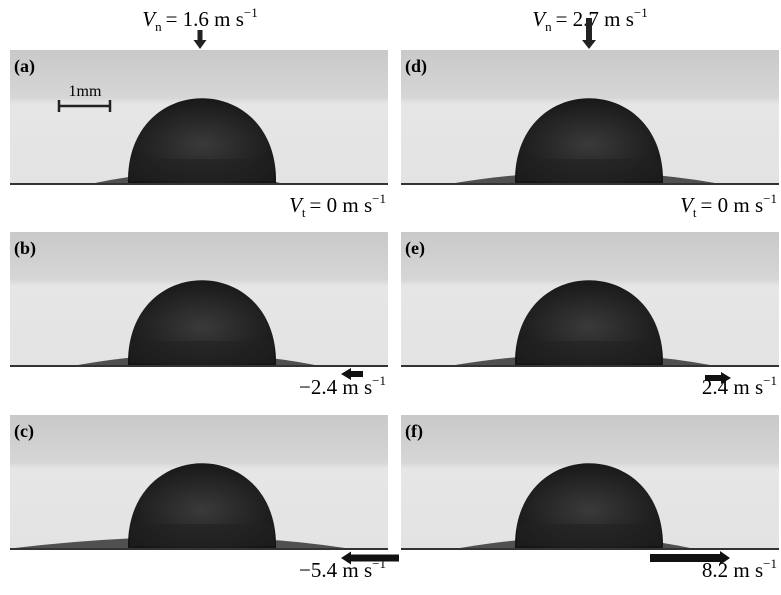  I want to click on scale-bar: 1mm, so click(84, 97).